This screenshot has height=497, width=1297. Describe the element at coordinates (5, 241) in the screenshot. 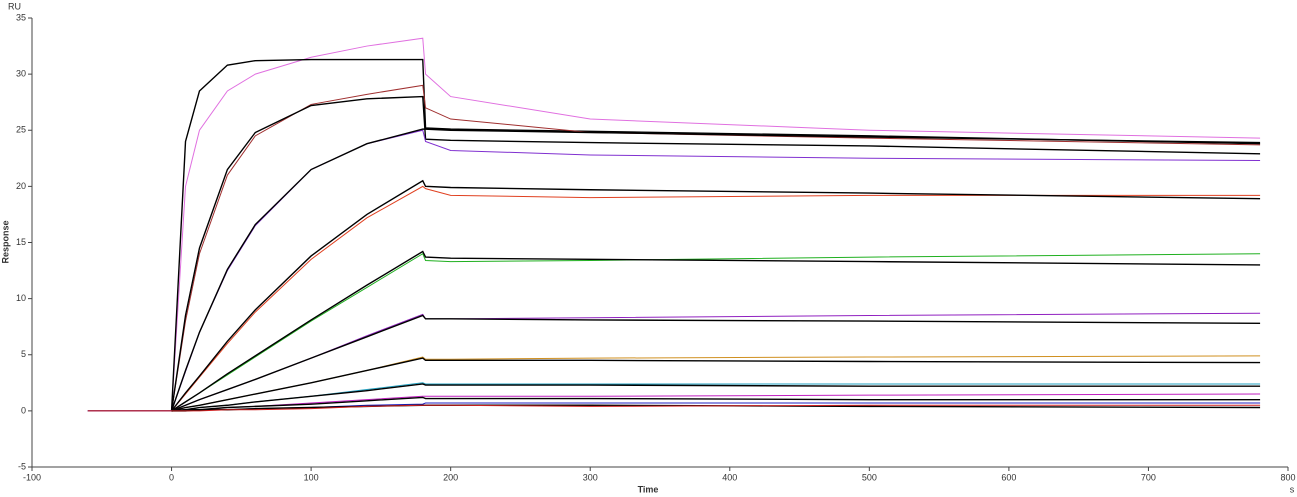

I see `y-axis-label: Response` at that location.